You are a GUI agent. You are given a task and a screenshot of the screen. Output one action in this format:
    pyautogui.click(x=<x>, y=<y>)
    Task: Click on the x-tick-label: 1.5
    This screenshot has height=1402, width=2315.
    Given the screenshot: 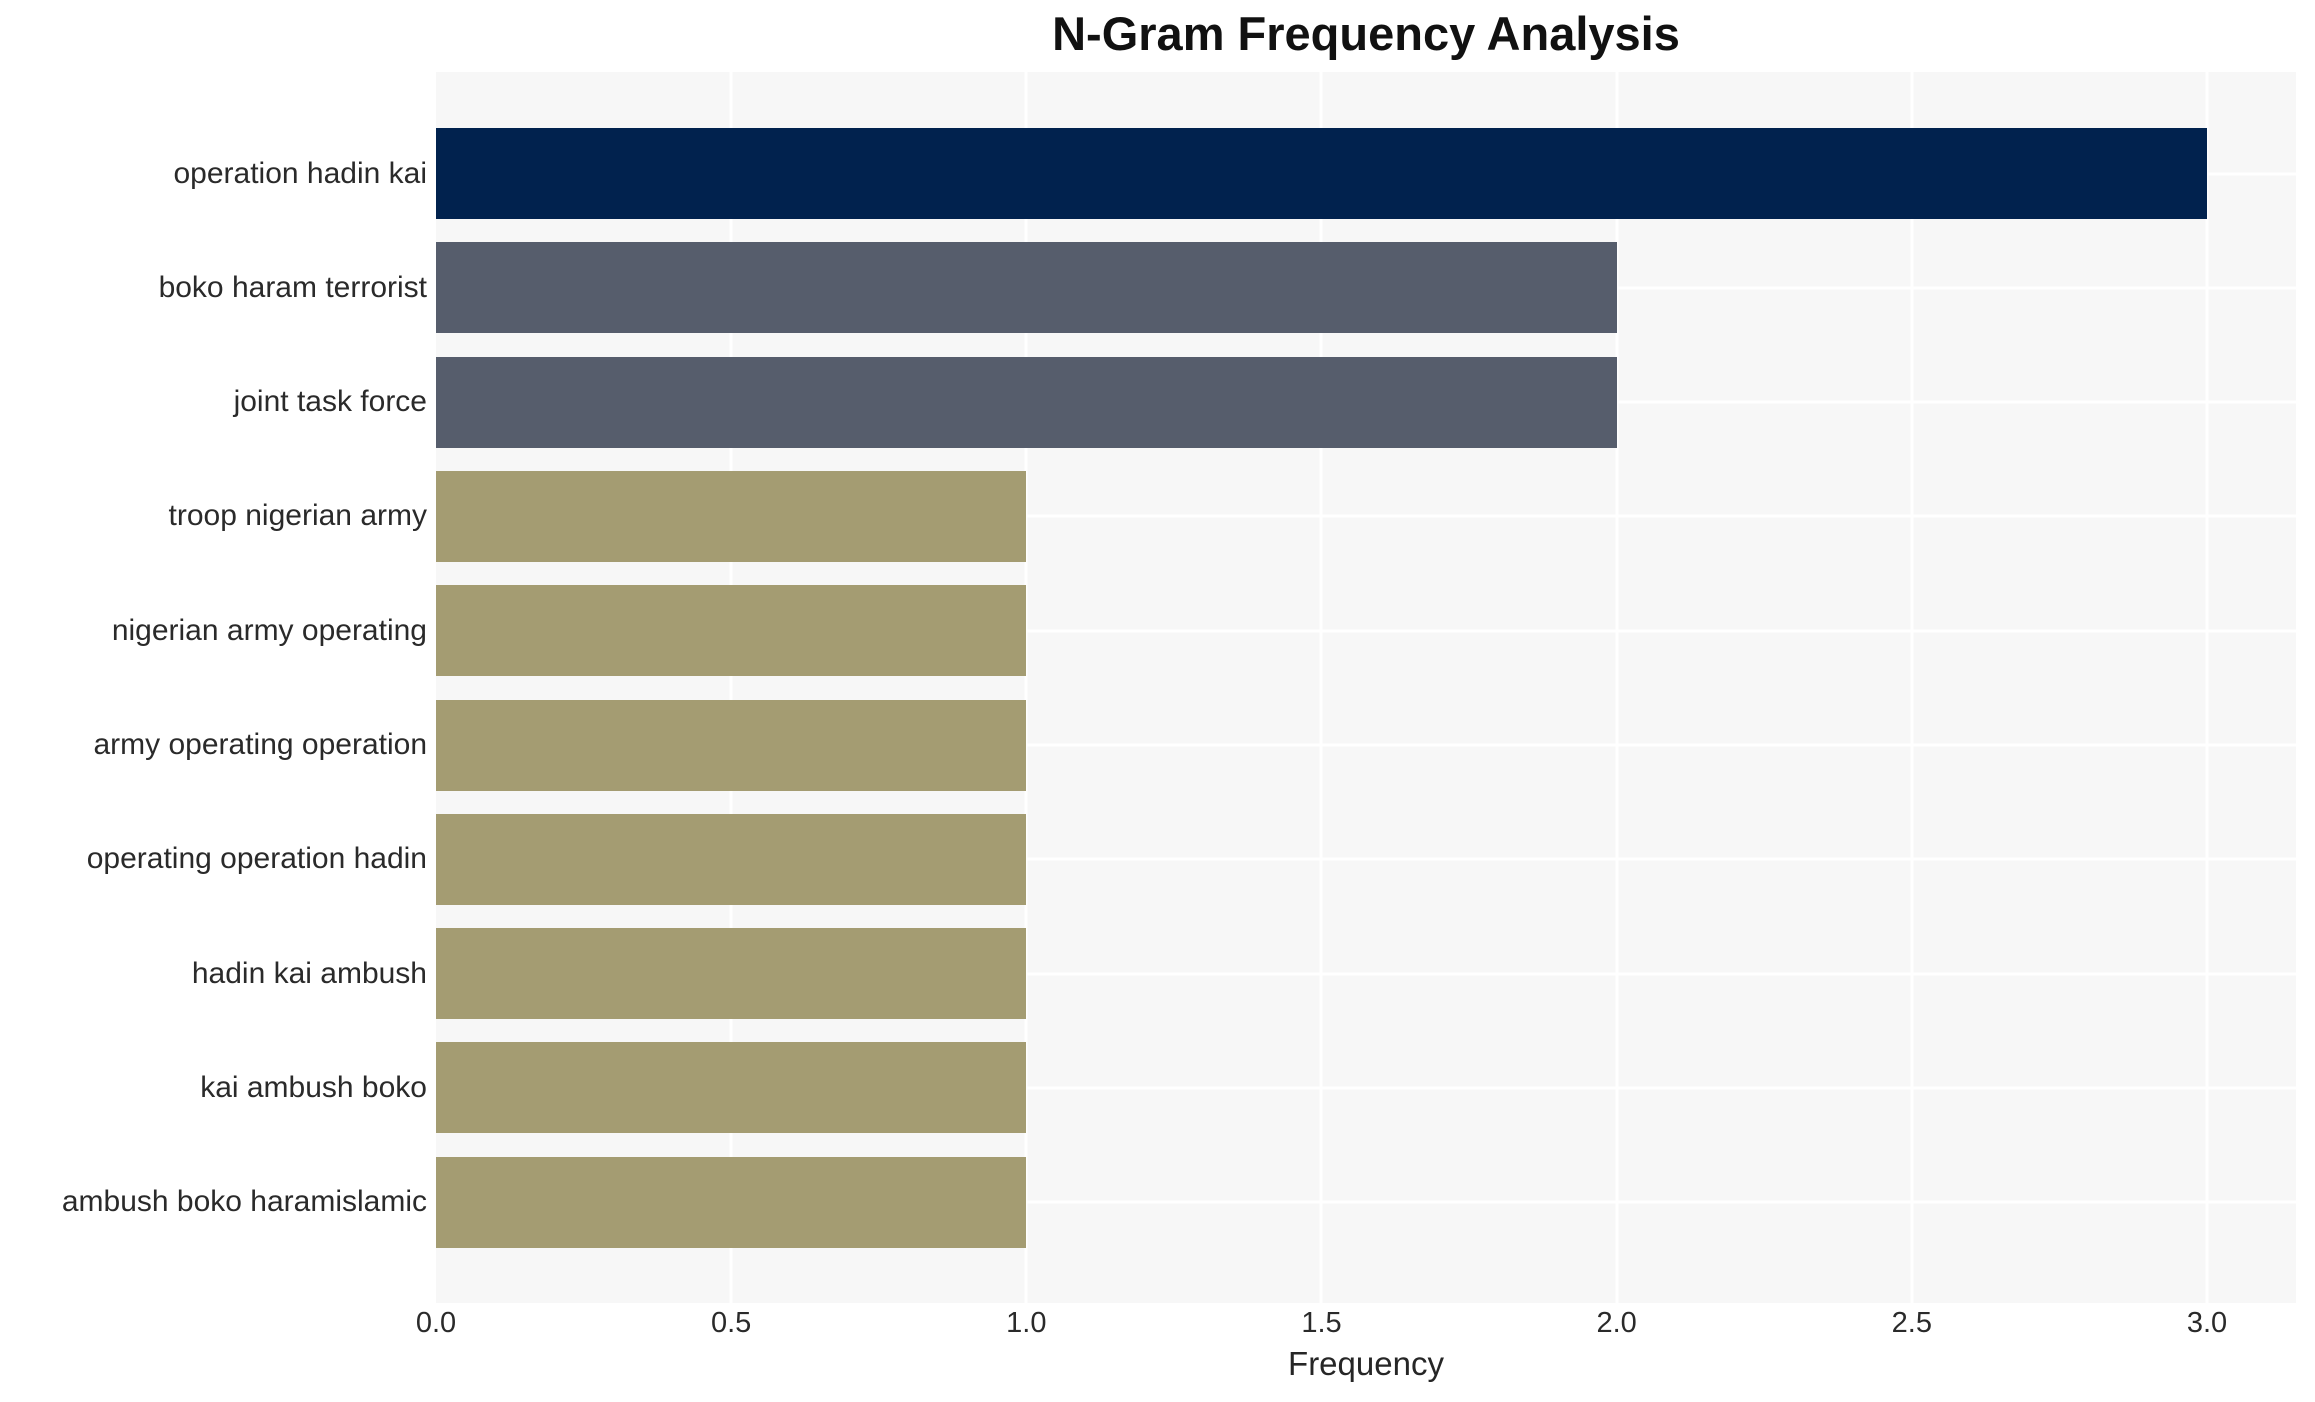 What is the action you would take?
    pyautogui.click(x=1321, y=1323)
    